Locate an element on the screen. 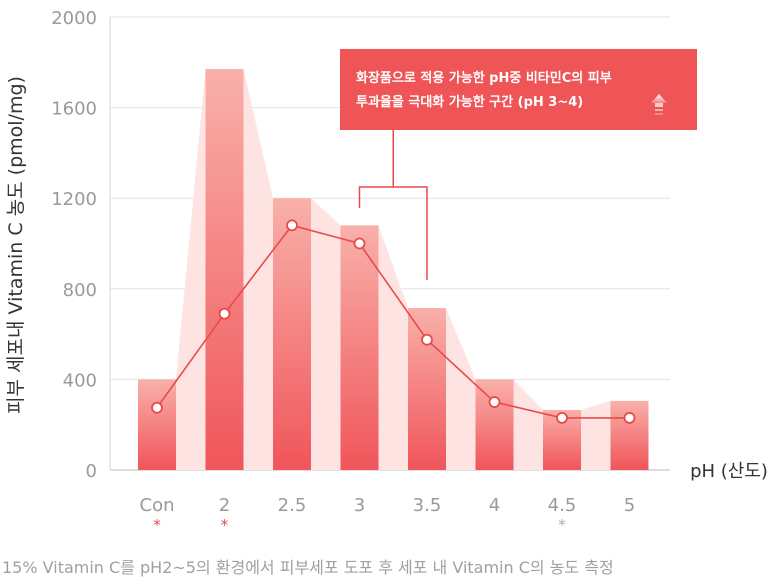 This screenshot has width=784, height=585. x-tick-label: 3.5 is located at coordinates (427, 505).